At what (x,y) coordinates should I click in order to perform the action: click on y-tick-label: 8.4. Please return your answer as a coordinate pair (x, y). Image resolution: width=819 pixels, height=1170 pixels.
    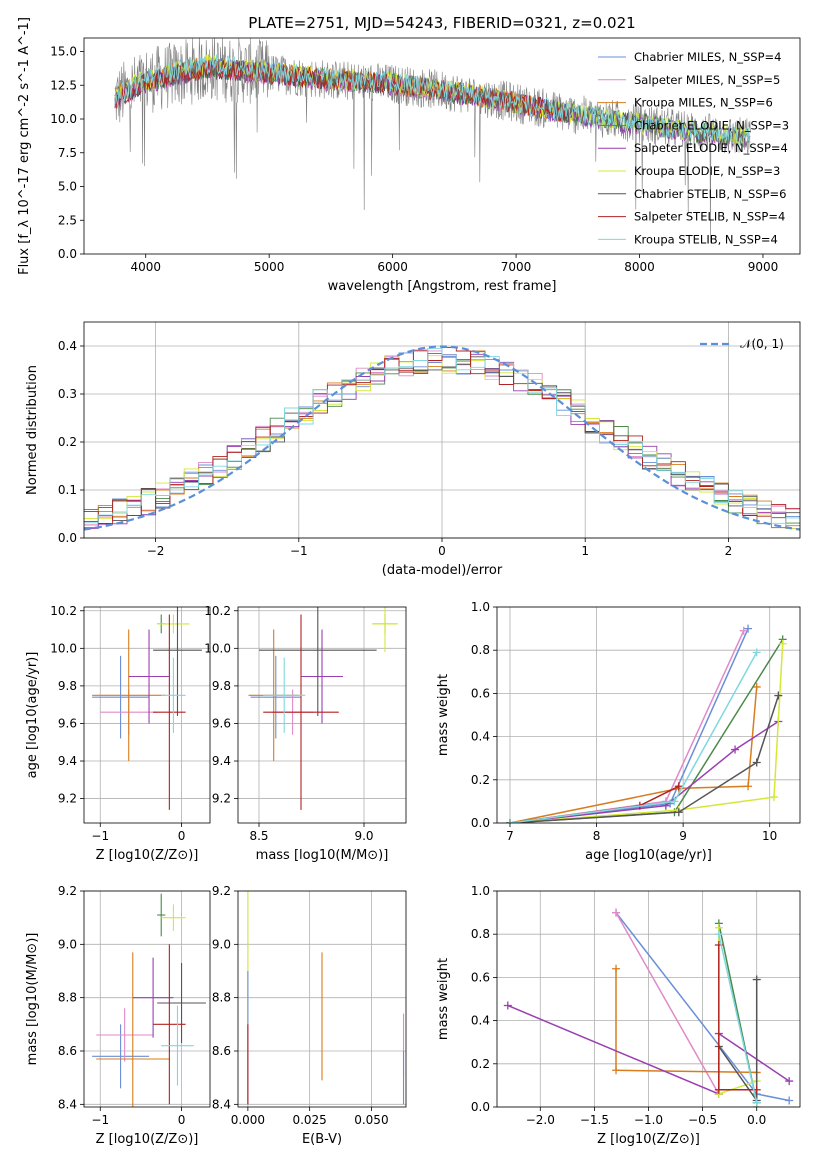
    Looking at the image, I should click on (67, 1104).